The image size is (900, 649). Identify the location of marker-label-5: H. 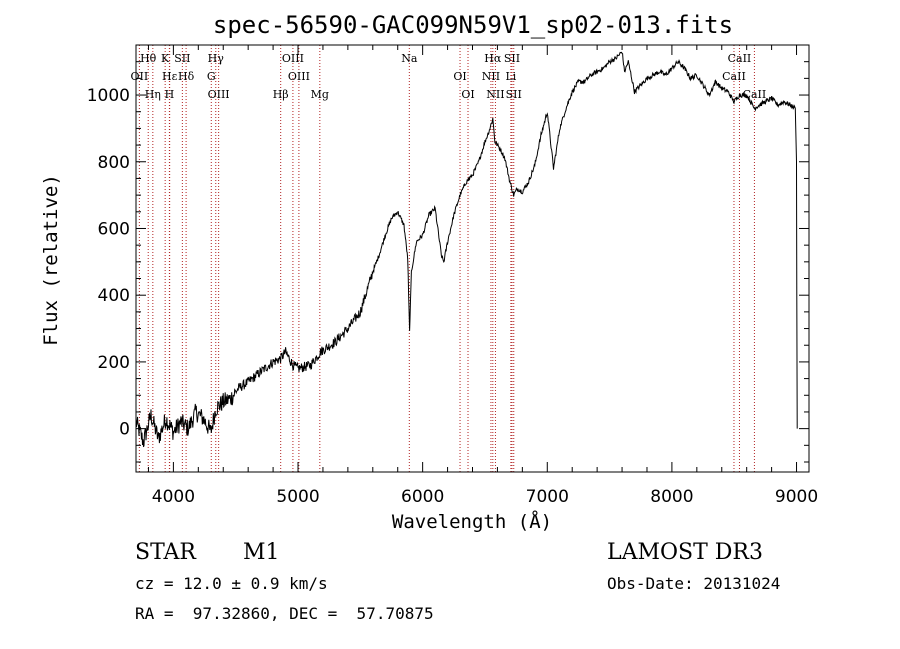
(170, 94).